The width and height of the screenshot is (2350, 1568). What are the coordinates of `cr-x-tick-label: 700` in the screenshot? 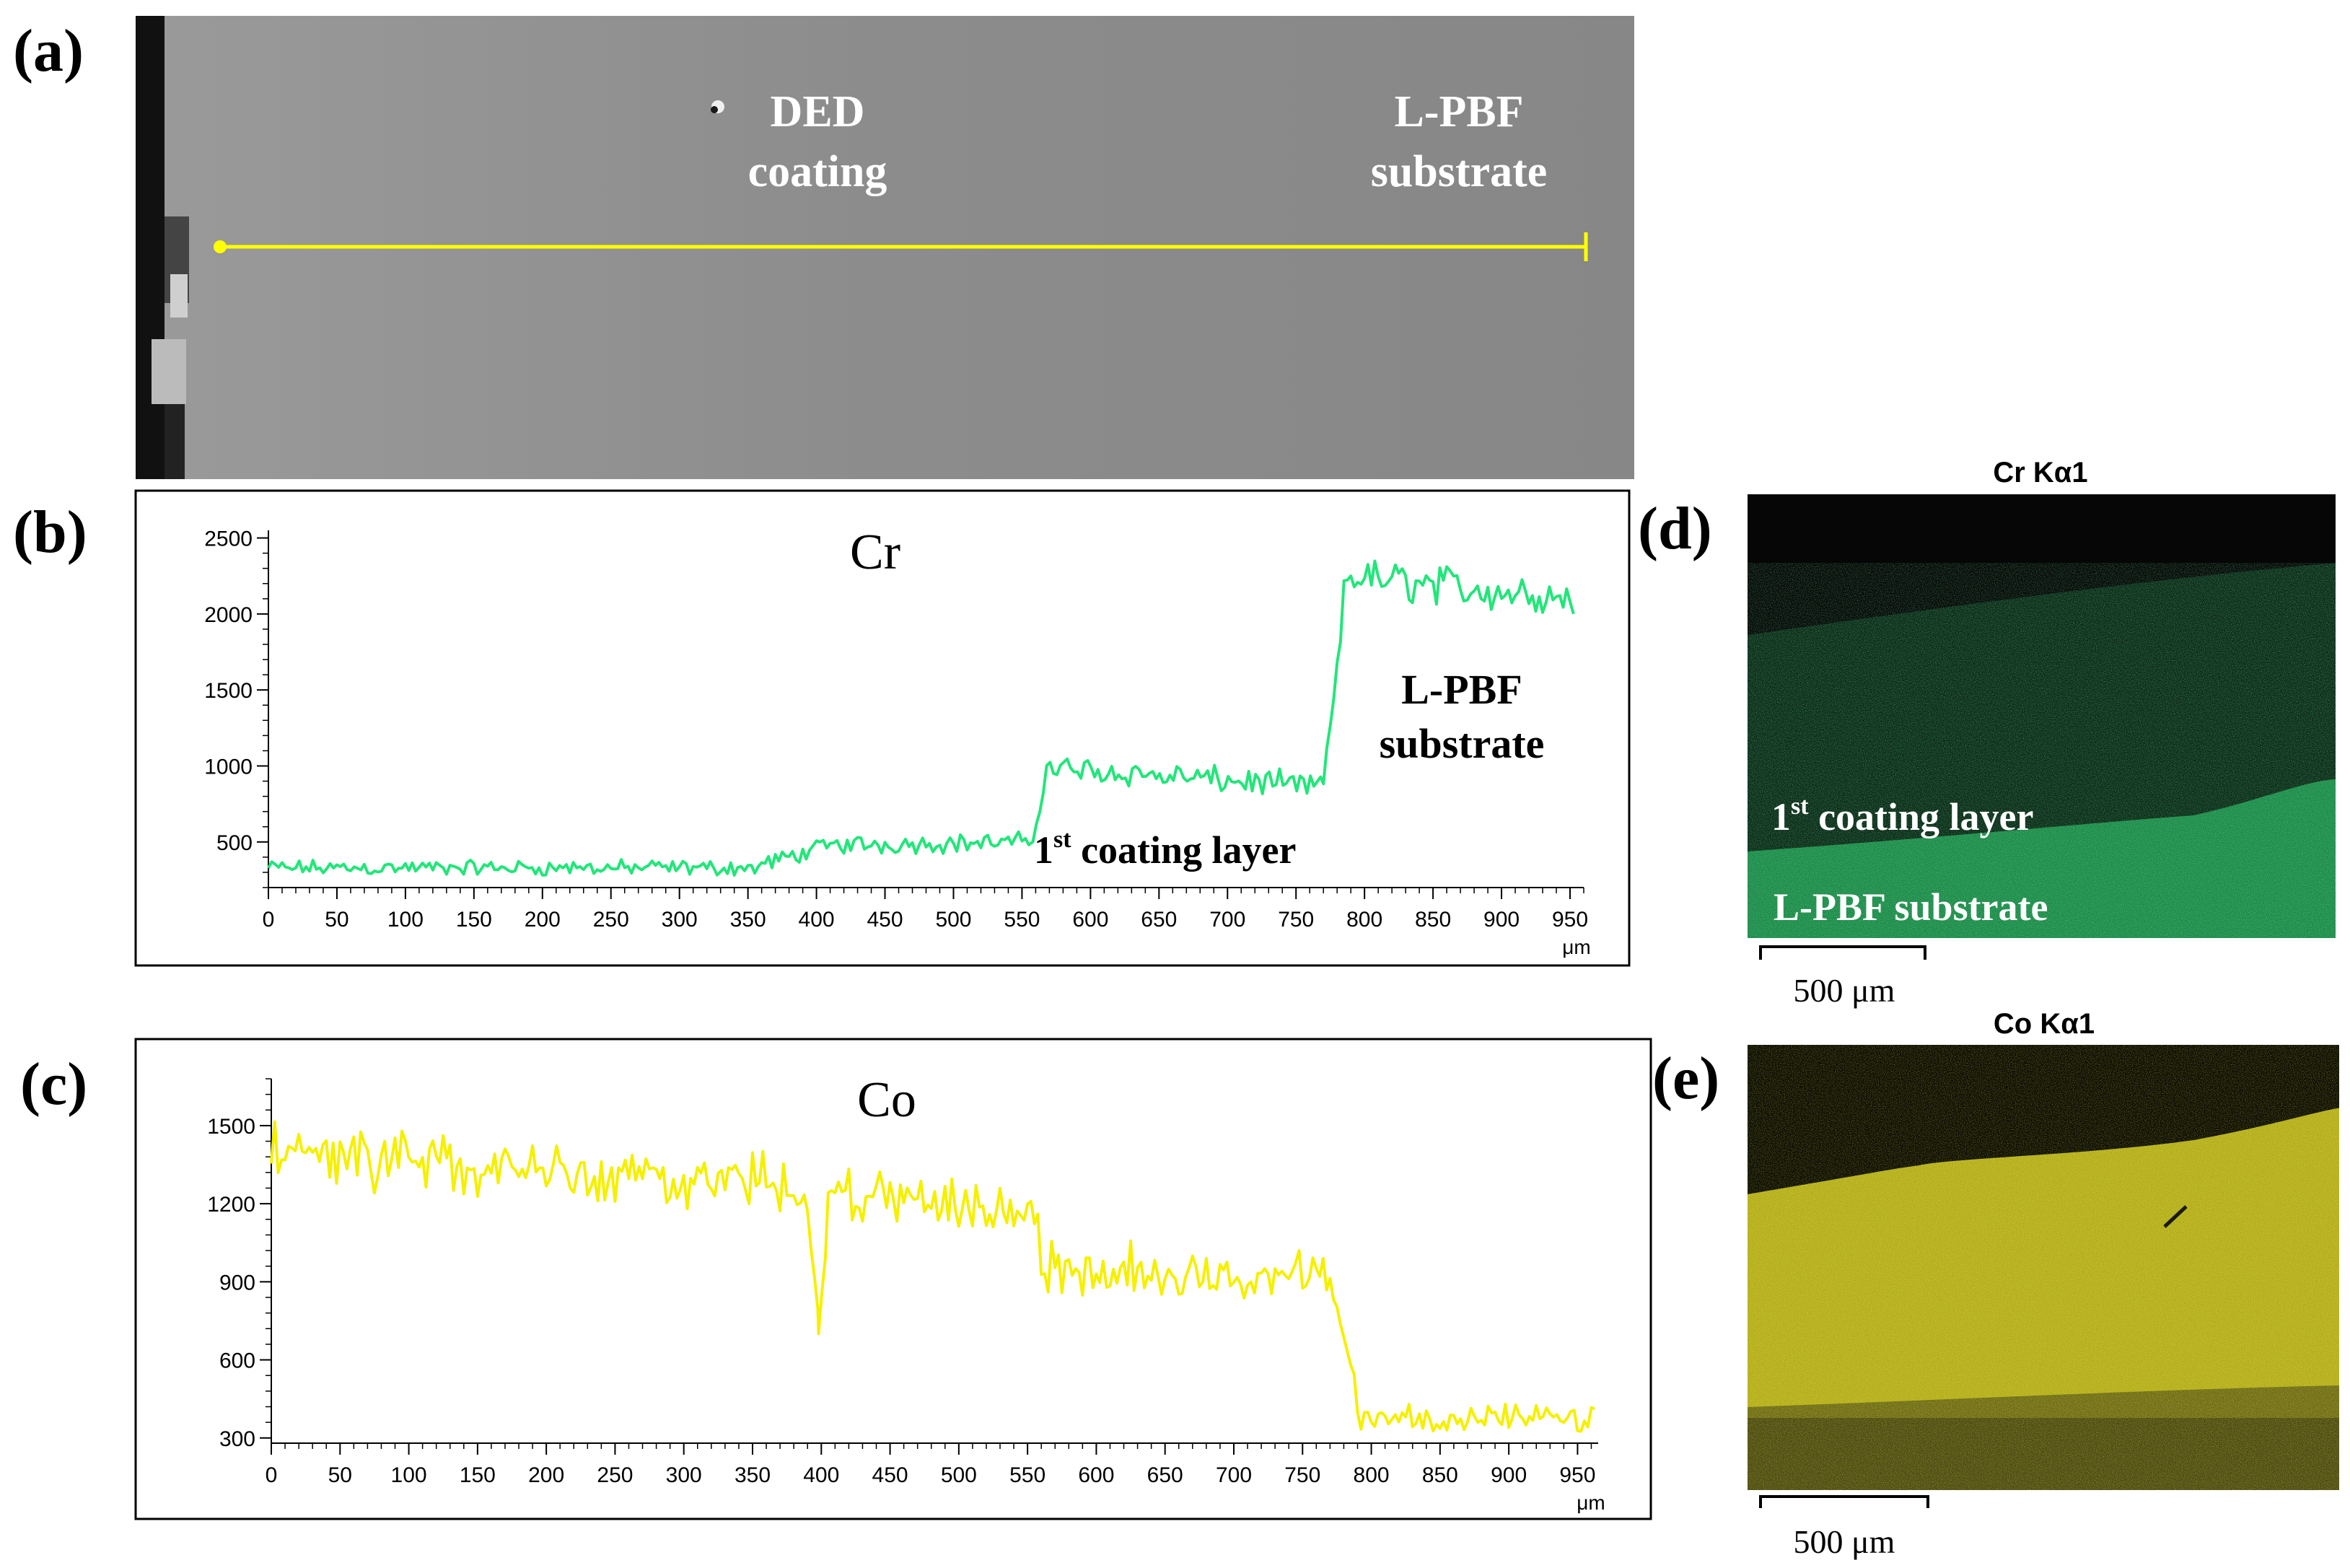 It's located at (1227, 920).